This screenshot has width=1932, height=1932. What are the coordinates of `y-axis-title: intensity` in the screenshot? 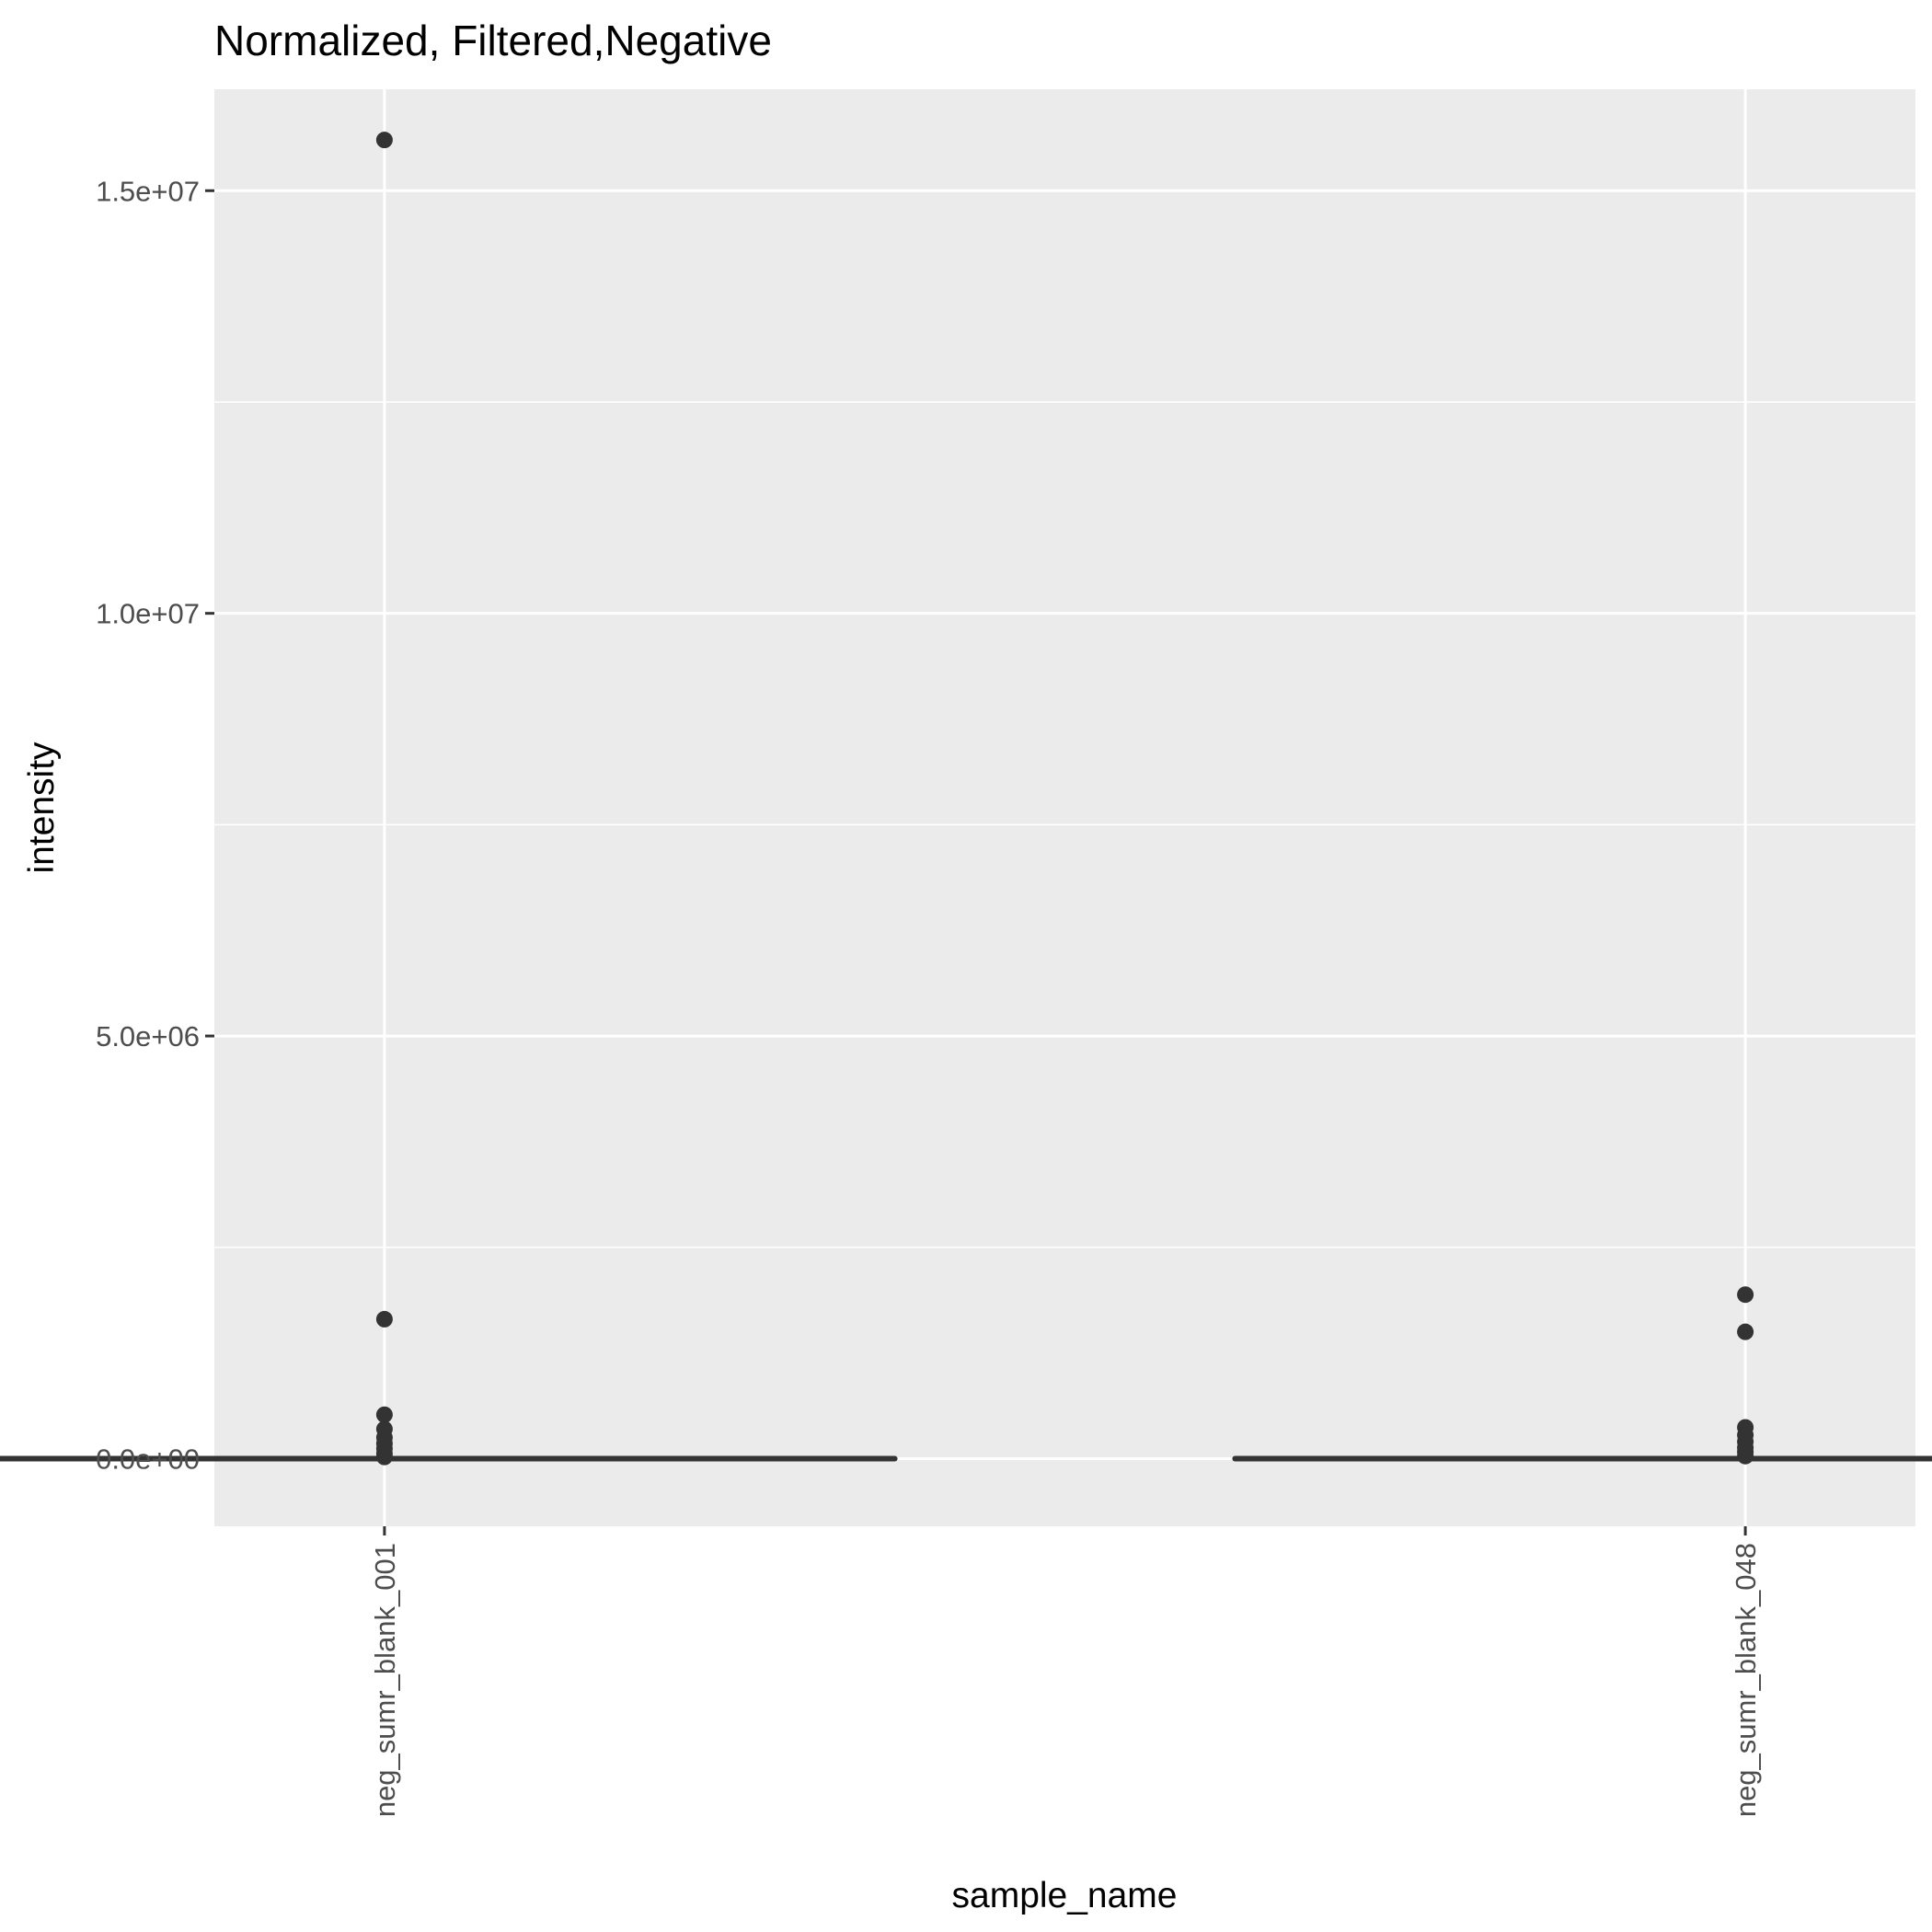 It's located at (42, 808).